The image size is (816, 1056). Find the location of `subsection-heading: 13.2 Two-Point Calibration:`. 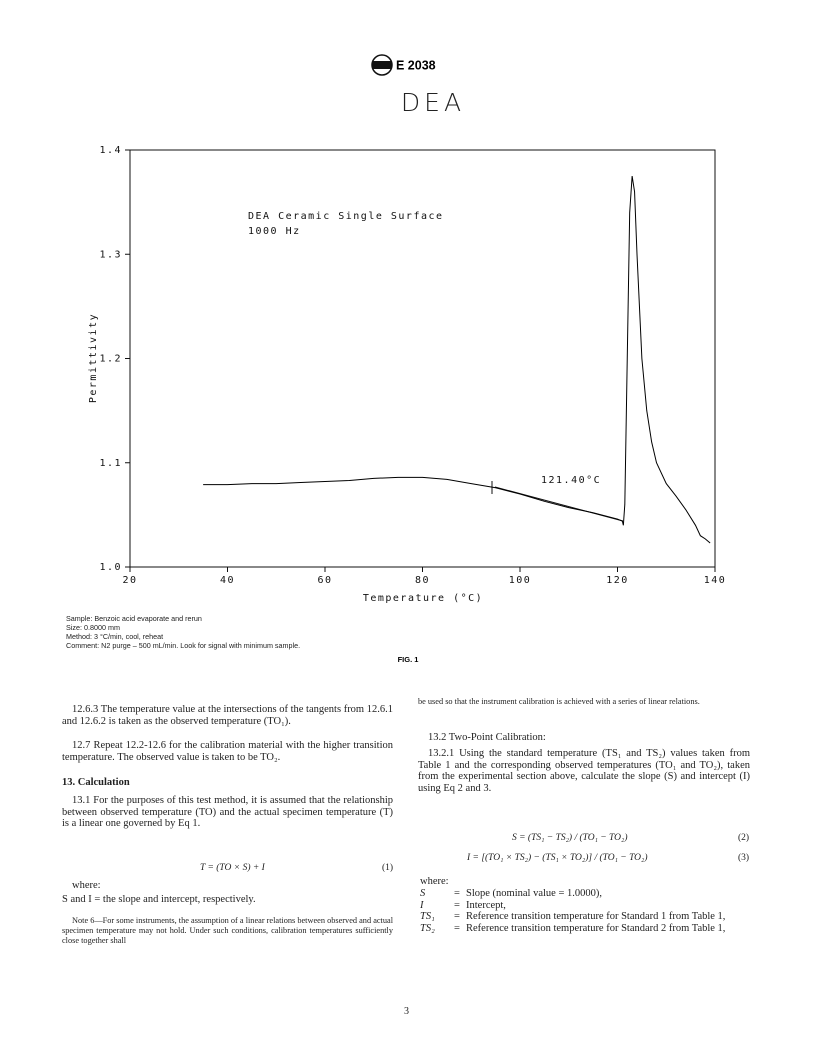

subsection-heading: 13.2 Two-Point Calibration: is located at coordinates (487, 737).